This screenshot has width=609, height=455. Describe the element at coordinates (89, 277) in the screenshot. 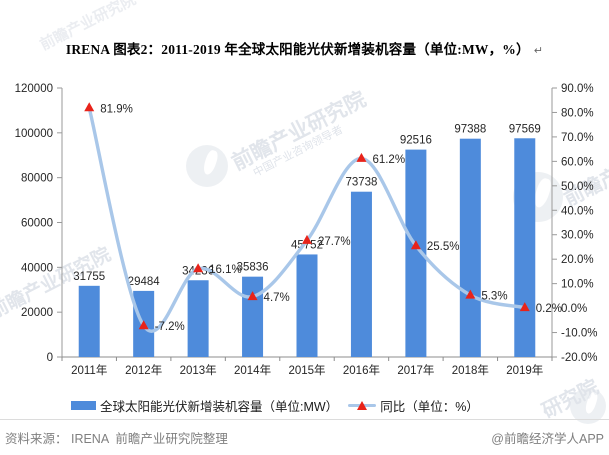

I see `bar-value-label: 31755` at that location.